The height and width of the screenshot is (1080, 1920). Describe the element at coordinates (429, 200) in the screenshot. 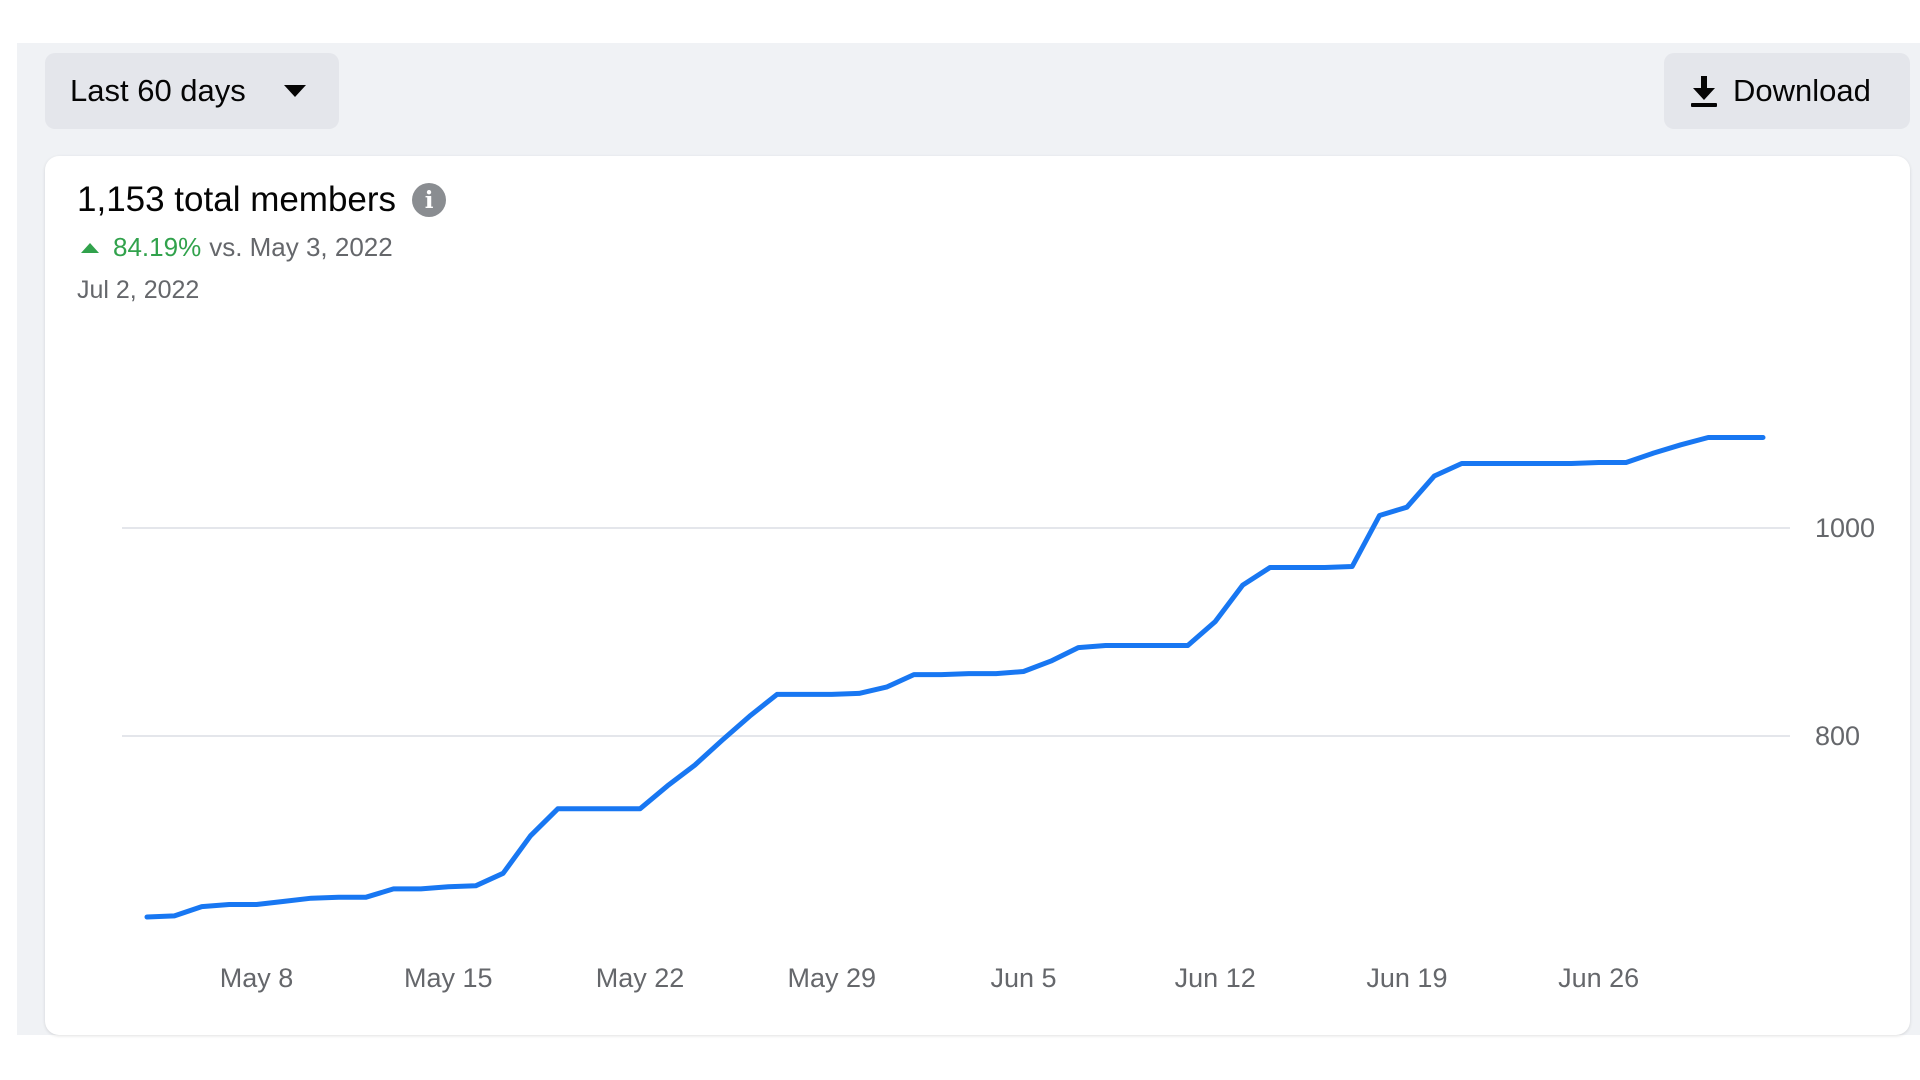

I see `info-icon: i` at that location.